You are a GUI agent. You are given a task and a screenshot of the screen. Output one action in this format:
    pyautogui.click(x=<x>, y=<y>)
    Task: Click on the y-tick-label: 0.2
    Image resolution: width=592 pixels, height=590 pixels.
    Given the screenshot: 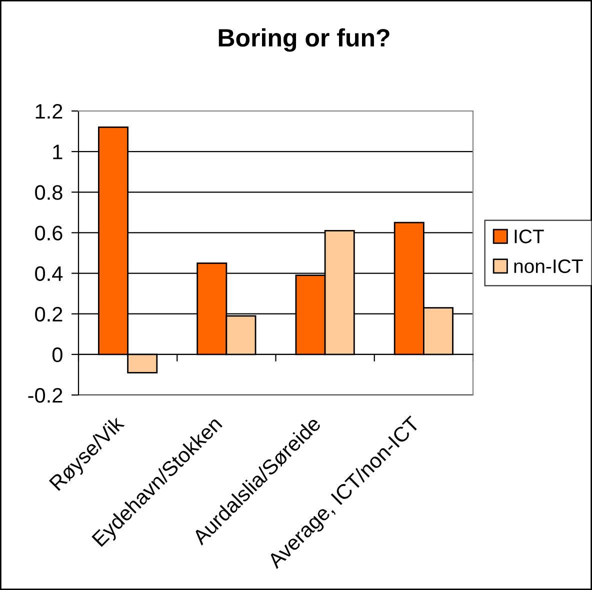 What is the action you would take?
    pyautogui.click(x=48, y=314)
    